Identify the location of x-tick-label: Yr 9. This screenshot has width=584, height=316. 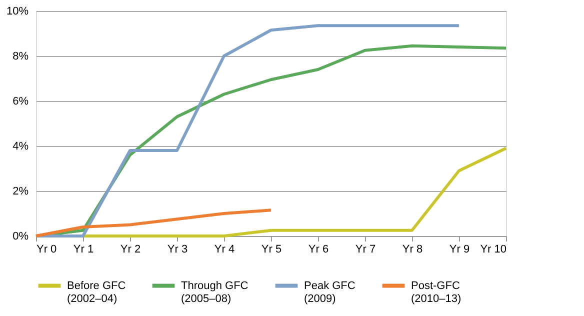
(459, 250).